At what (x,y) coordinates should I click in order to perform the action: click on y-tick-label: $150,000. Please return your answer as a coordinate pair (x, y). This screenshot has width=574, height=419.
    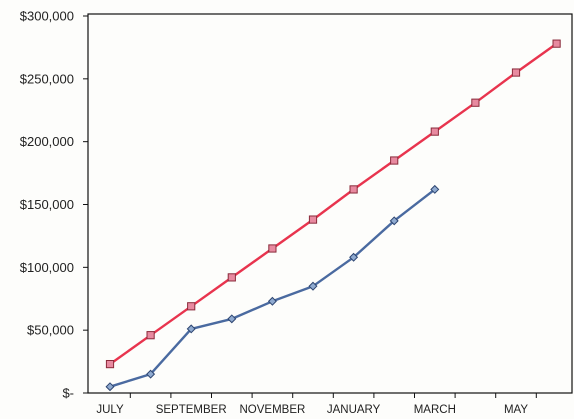
    Looking at the image, I should click on (47, 204).